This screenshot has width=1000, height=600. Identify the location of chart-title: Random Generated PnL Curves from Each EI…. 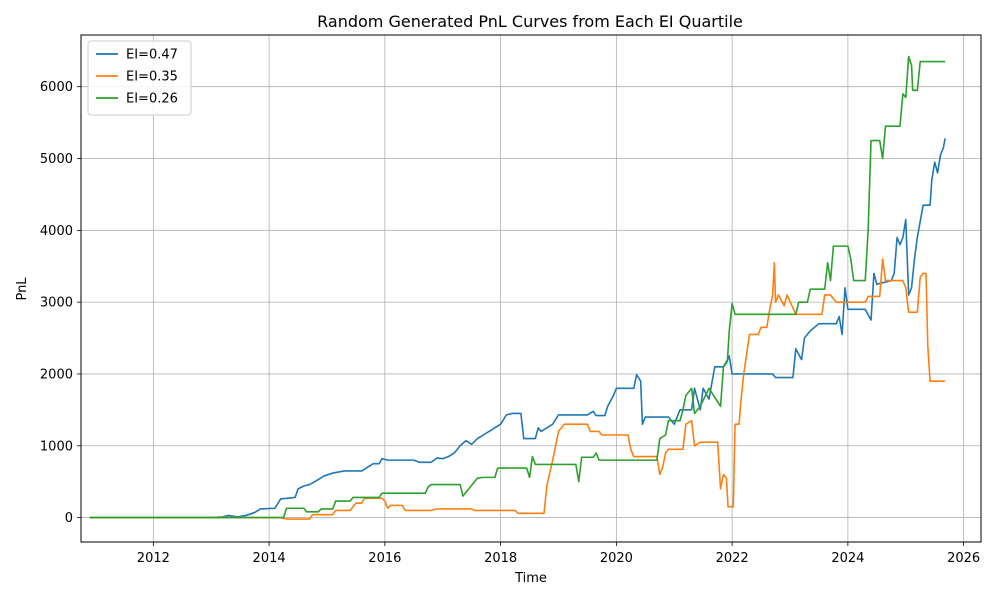
(530, 21).